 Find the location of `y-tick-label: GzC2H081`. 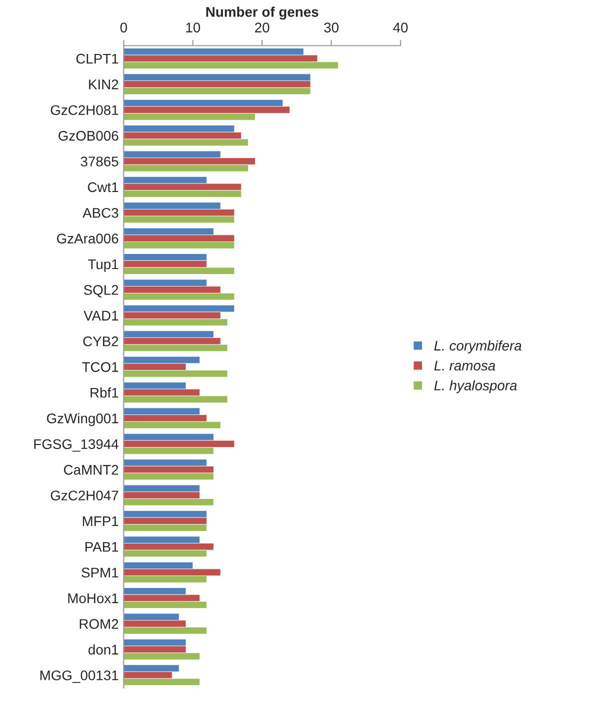

y-tick-label: GzC2H081 is located at coordinates (84, 110).